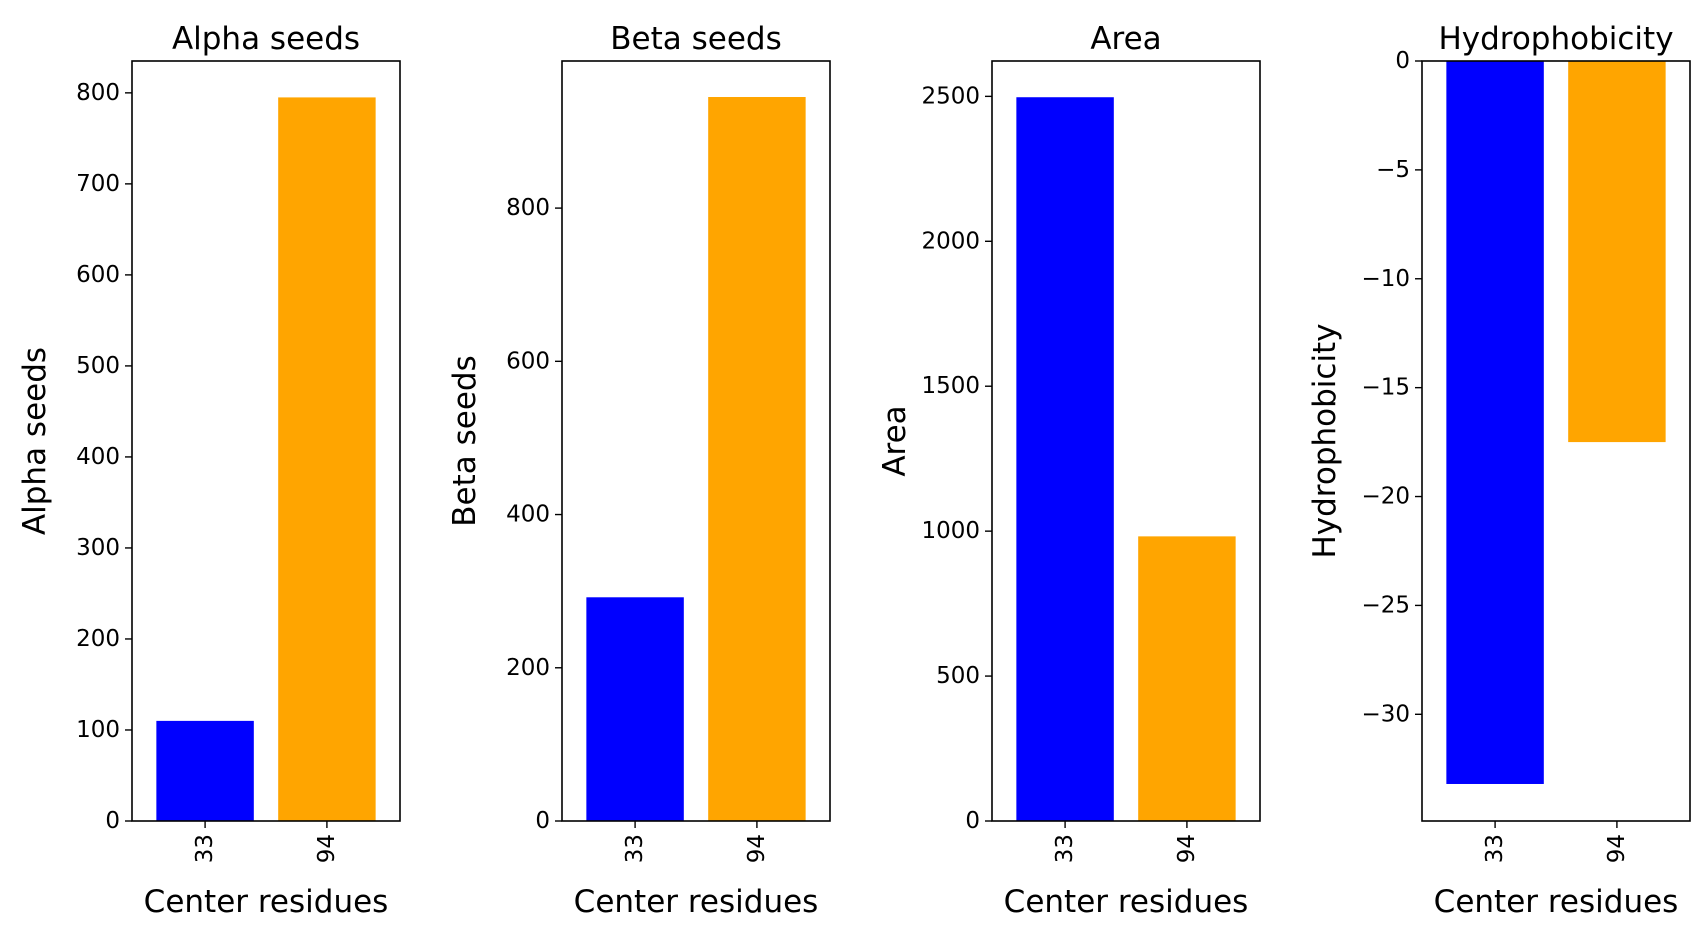 The width and height of the screenshot is (1706, 937). Describe the element at coordinates (98, 184) in the screenshot. I see `y-tick-label: 700` at that location.